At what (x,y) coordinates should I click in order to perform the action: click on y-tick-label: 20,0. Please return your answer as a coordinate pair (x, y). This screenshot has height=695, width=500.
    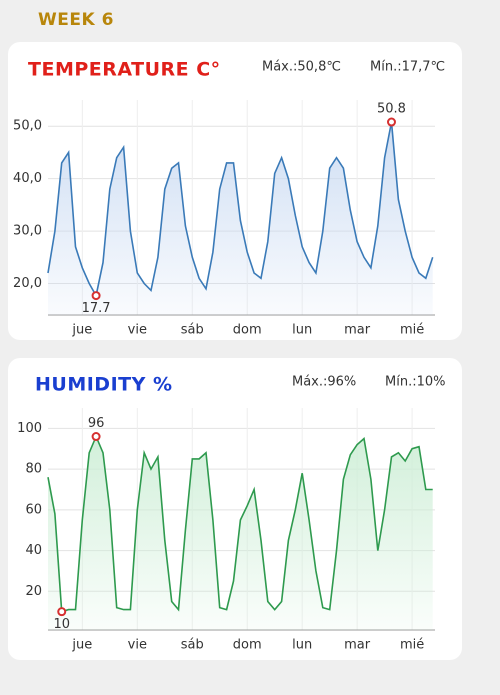
    Looking at the image, I should click on (27, 283).